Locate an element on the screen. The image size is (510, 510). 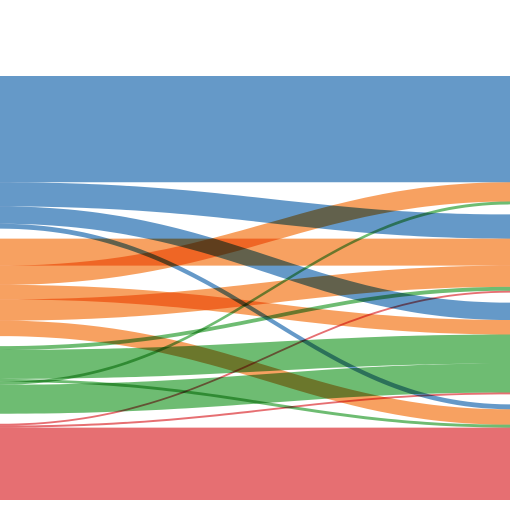
flow-green-to-orange is located at coordinates (255, 318).